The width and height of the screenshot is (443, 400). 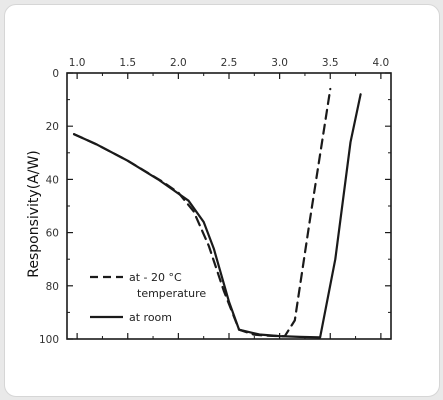 What do you see at coordinates (52, 127) in the screenshot?
I see `y-tick-label: 20` at bounding box center [52, 127].